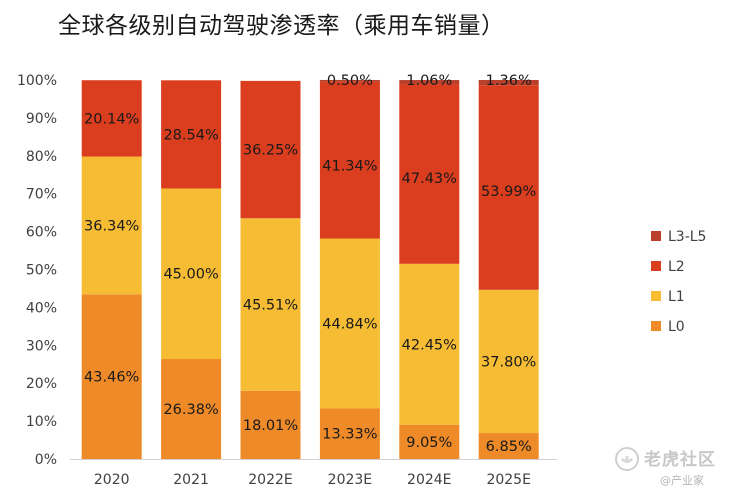 Image resolution: width=730 pixels, height=500 pixels. What do you see at coordinates (680, 460) in the screenshot?
I see `watermark-brand: 老虎社区` at bounding box center [680, 460].